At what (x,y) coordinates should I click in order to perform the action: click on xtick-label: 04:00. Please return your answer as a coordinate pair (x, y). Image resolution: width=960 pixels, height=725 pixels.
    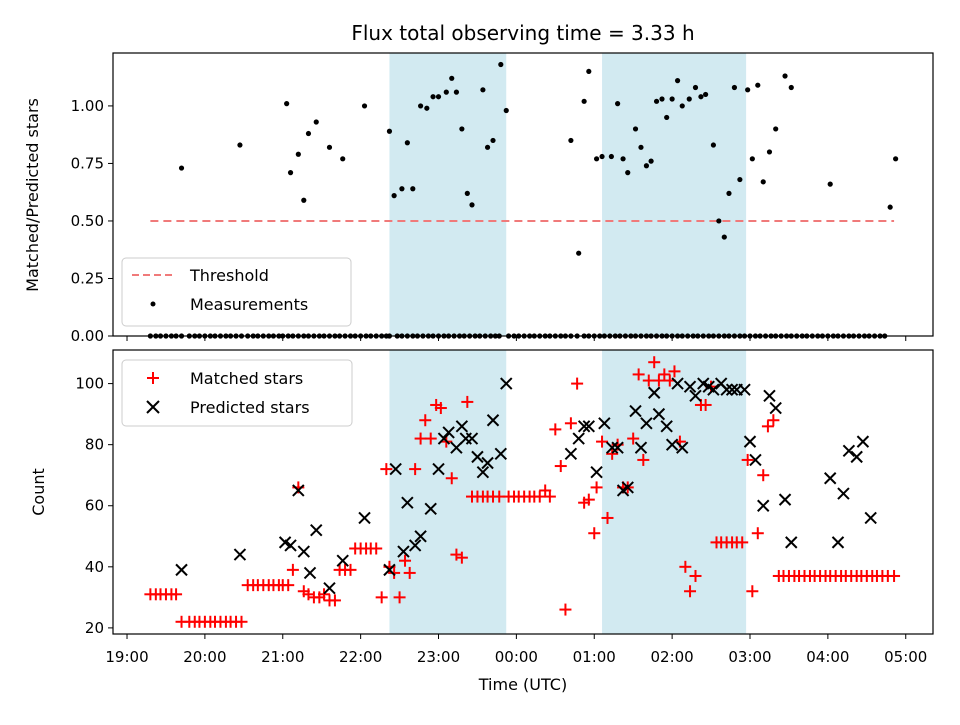
    Looking at the image, I should click on (827, 657).